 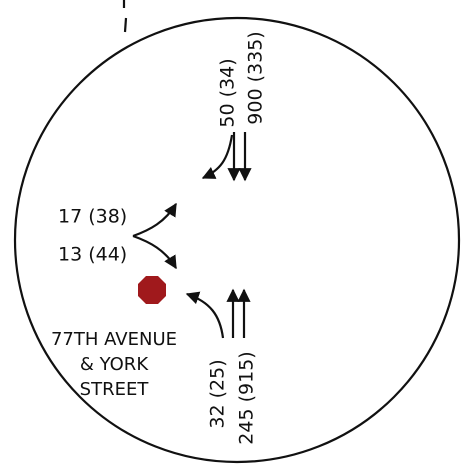 What do you see at coordinates (247, 397) in the screenshot?
I see `volume-label: 245 (915)` at bounding box center [247, 397].